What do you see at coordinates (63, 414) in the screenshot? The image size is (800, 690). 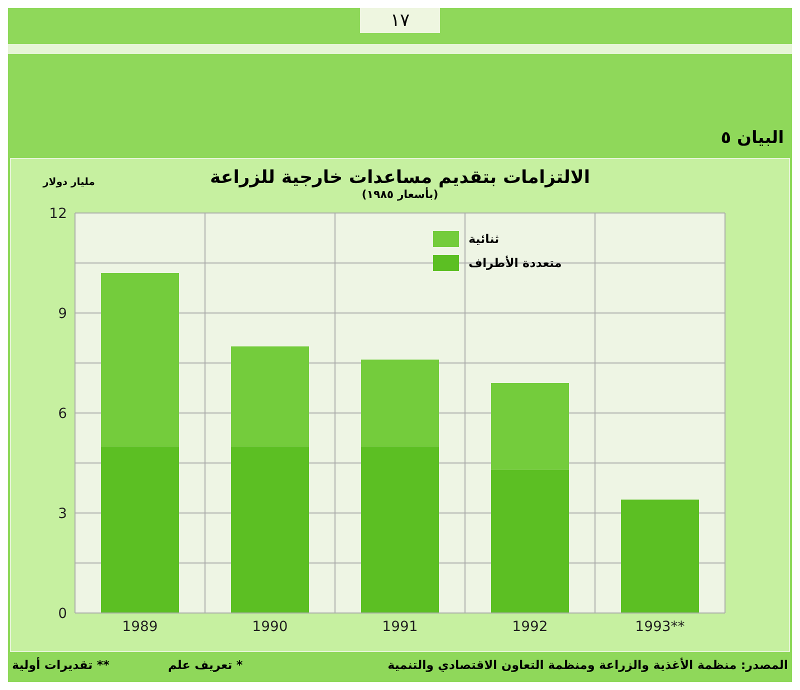 I see `y-tick-label: 6` at bounding box center [63, 414].